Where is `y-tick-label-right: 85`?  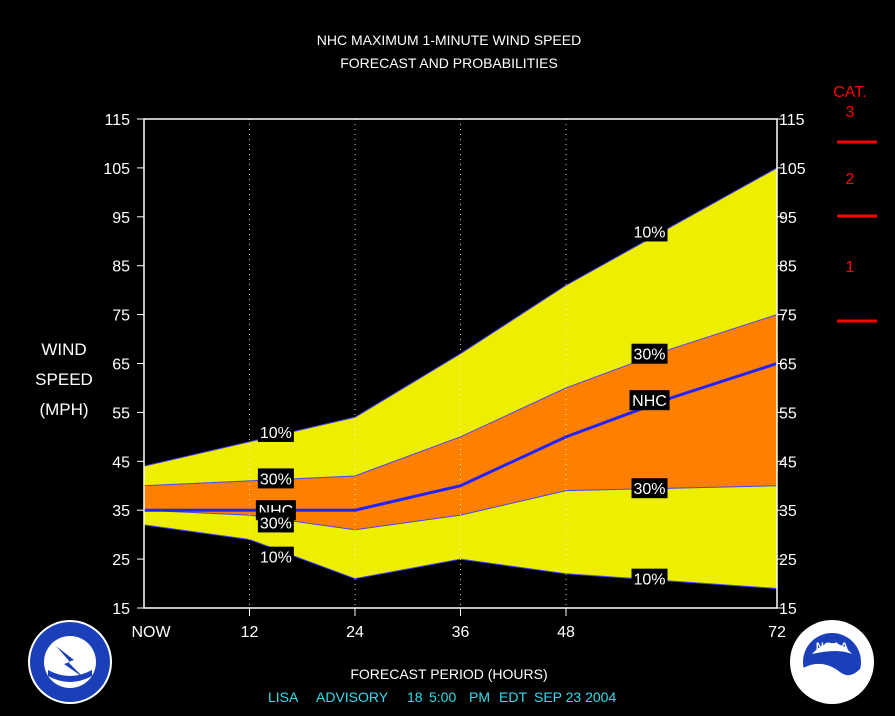 y-tick-label-right: 85 is located at coordinates (788, 267).